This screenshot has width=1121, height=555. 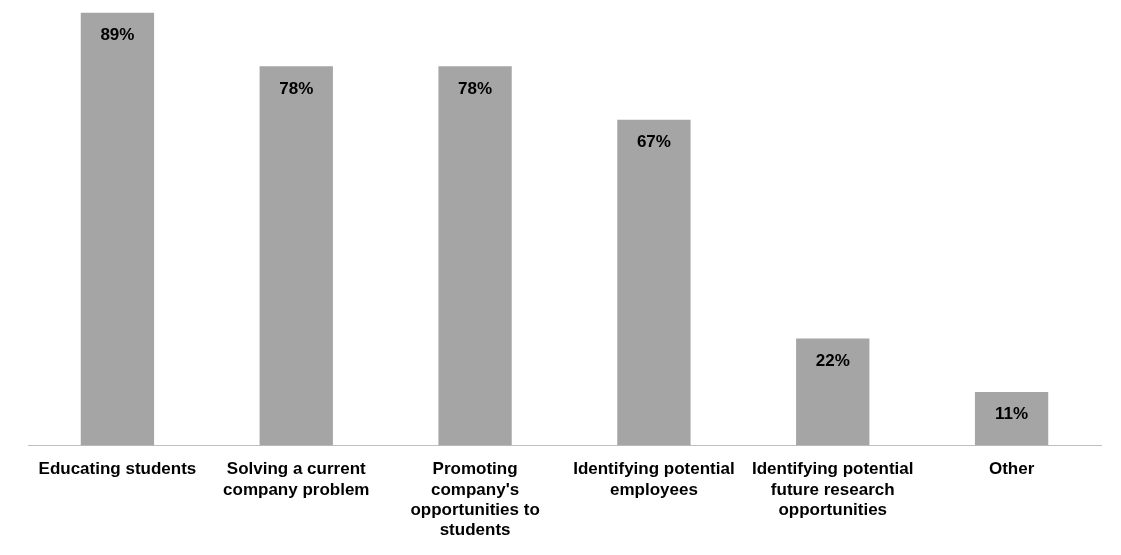 I want to click on data-label: 11%, so click(x=1012, y=414).